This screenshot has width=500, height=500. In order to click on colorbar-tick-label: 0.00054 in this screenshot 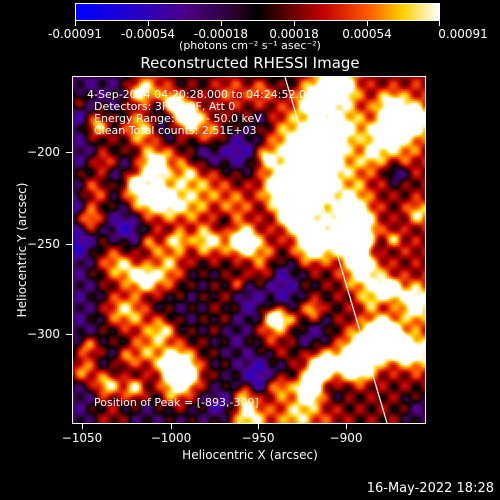, I will do `click(367, 34)`.